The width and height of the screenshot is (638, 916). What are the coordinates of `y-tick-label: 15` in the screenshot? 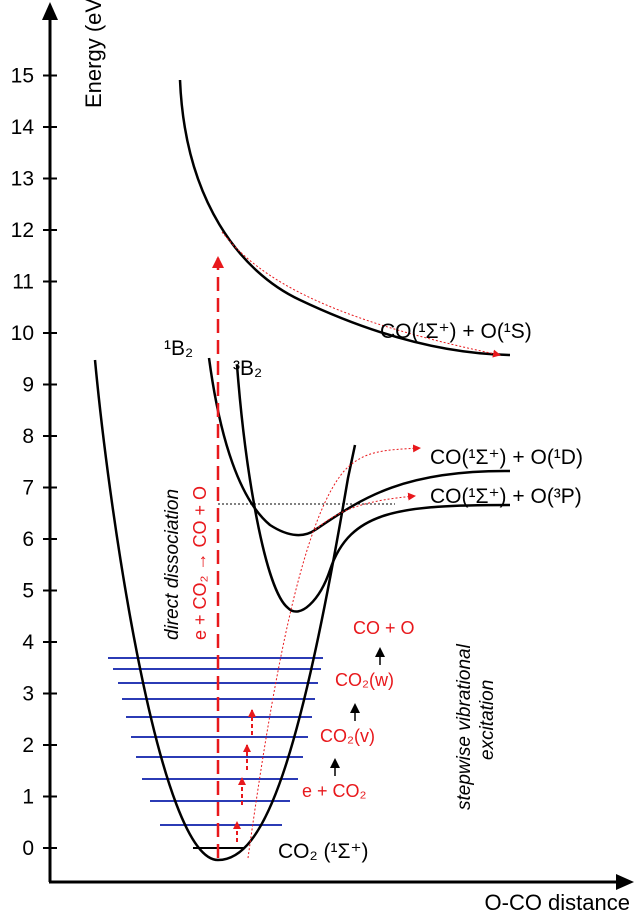 It's located at (22, 76).